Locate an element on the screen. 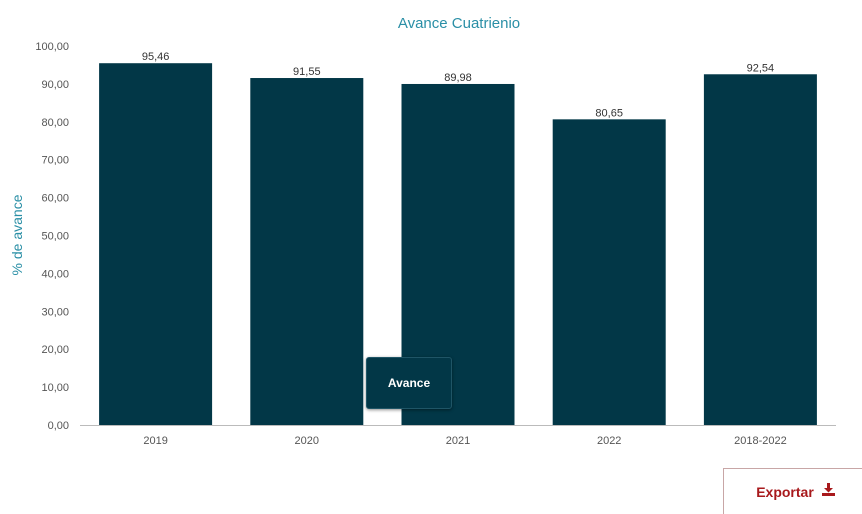 The image size is (862, 514). export-label: Exportar is located at coordinates (785, 491).